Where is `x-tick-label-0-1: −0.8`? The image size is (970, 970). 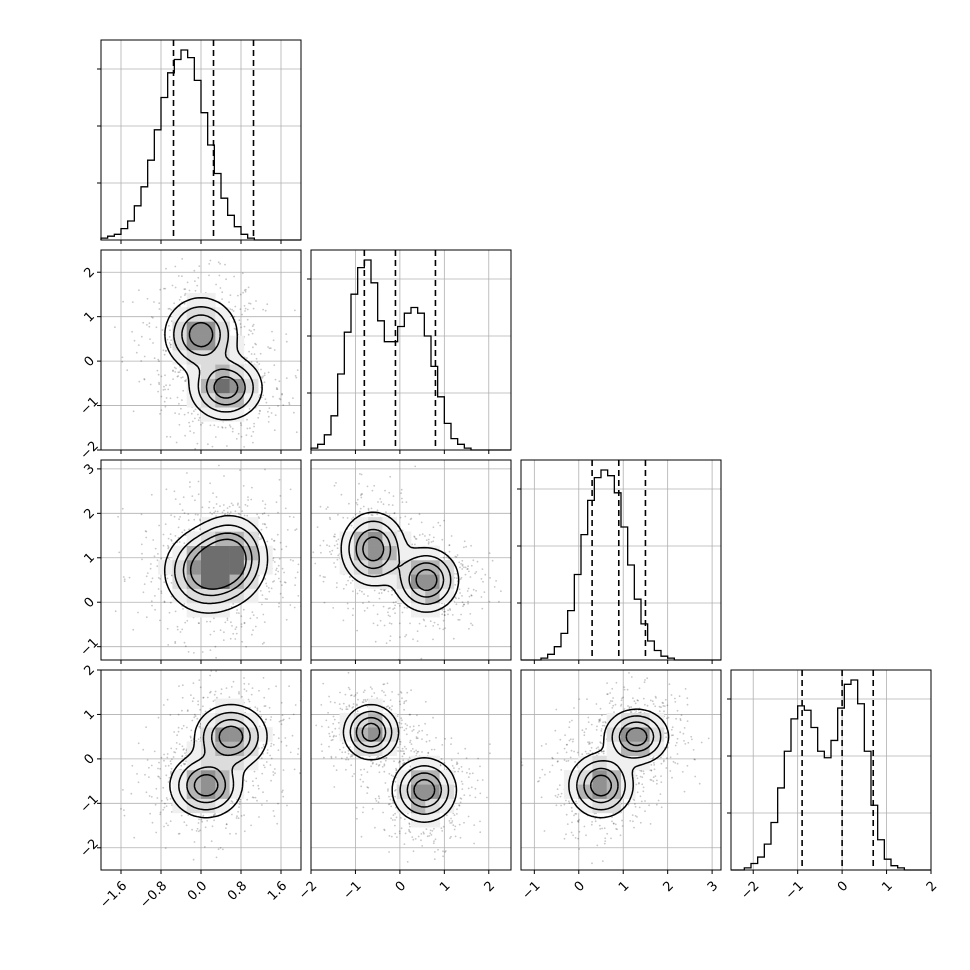 x-tick-label-0-1: −0.8 is located at coordinates (153, 895).